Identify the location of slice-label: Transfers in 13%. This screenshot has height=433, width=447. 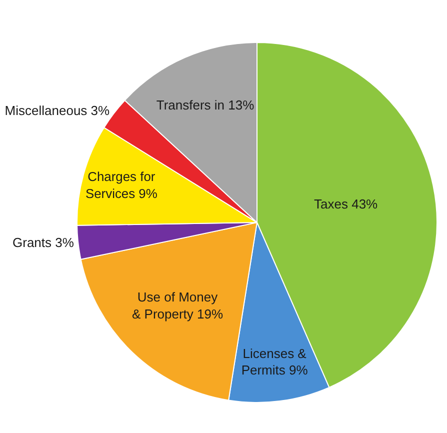
(205, 104).